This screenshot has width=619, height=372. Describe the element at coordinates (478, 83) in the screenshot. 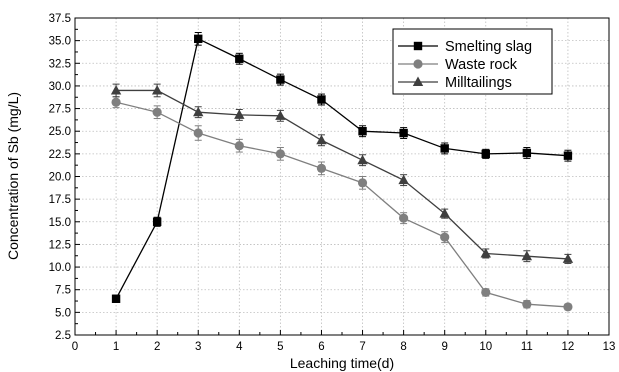

I see `legend-label: Milltailings` at that location.